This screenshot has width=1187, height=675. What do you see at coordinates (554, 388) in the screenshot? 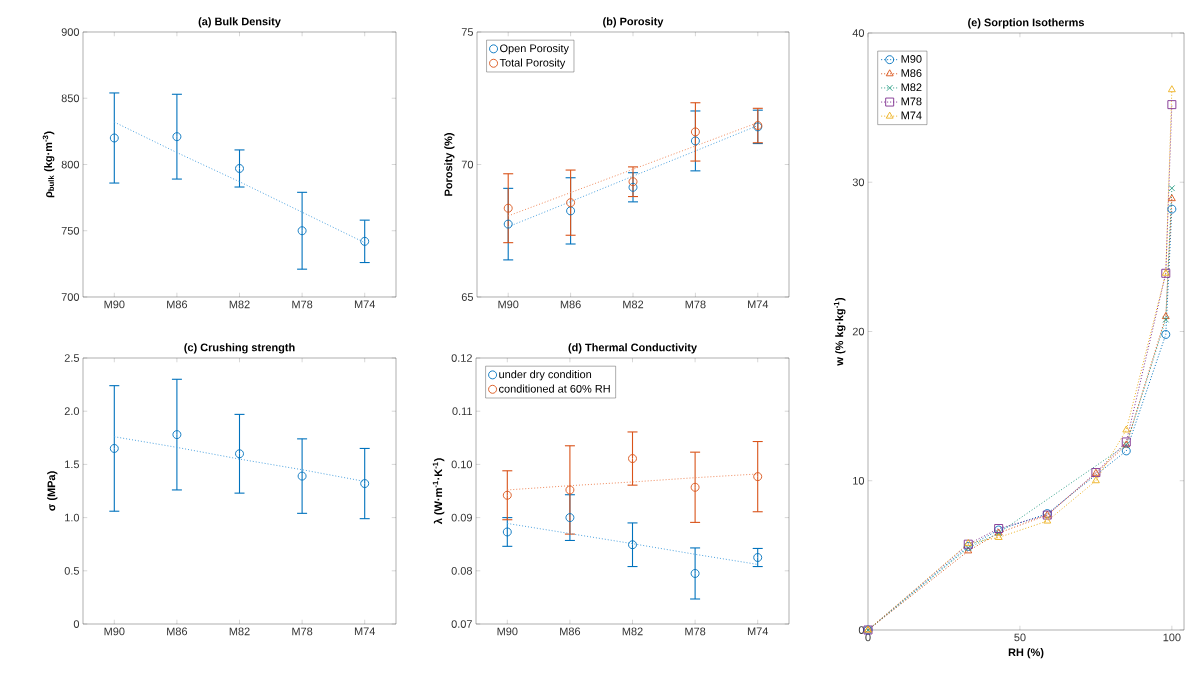
I see `legend-label: conditioned at 60% RH` at bounding box center [554, 388].